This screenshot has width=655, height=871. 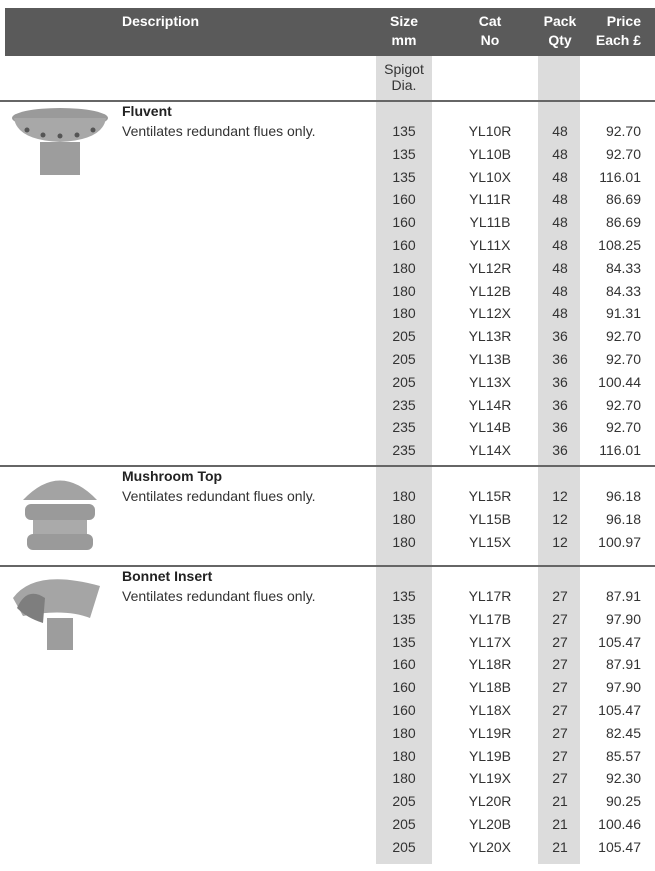 What do you see at coordinates (623, 313) in the screenshot?
I see `price: 91.31` at bounding box center [623, 313].